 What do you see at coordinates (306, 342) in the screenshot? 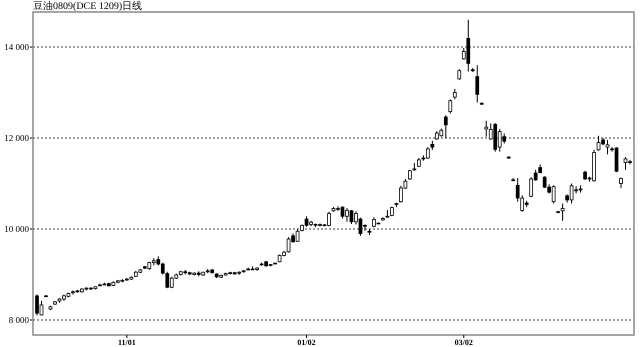
I see `x-tick-label: 01/02` at bounding box center [306, 342].